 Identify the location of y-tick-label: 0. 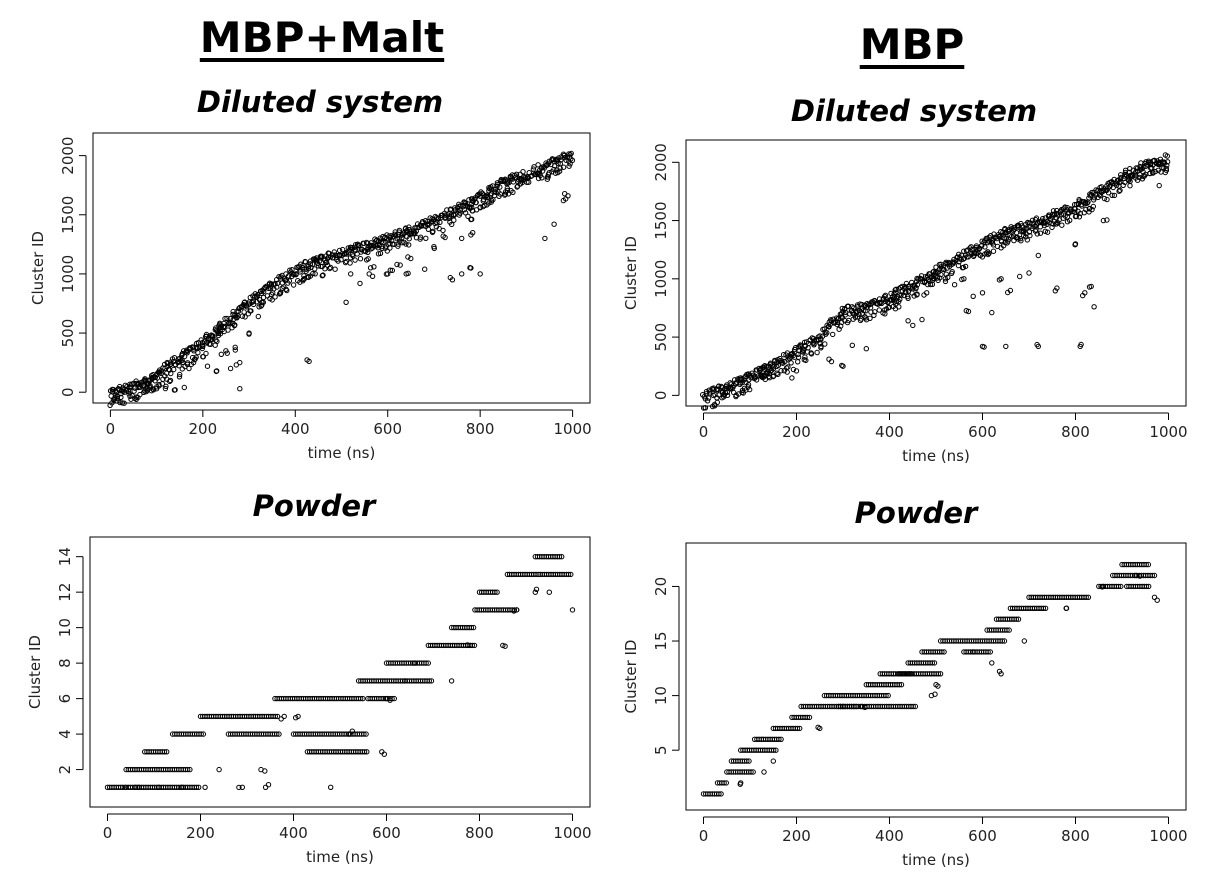
(661, 396).